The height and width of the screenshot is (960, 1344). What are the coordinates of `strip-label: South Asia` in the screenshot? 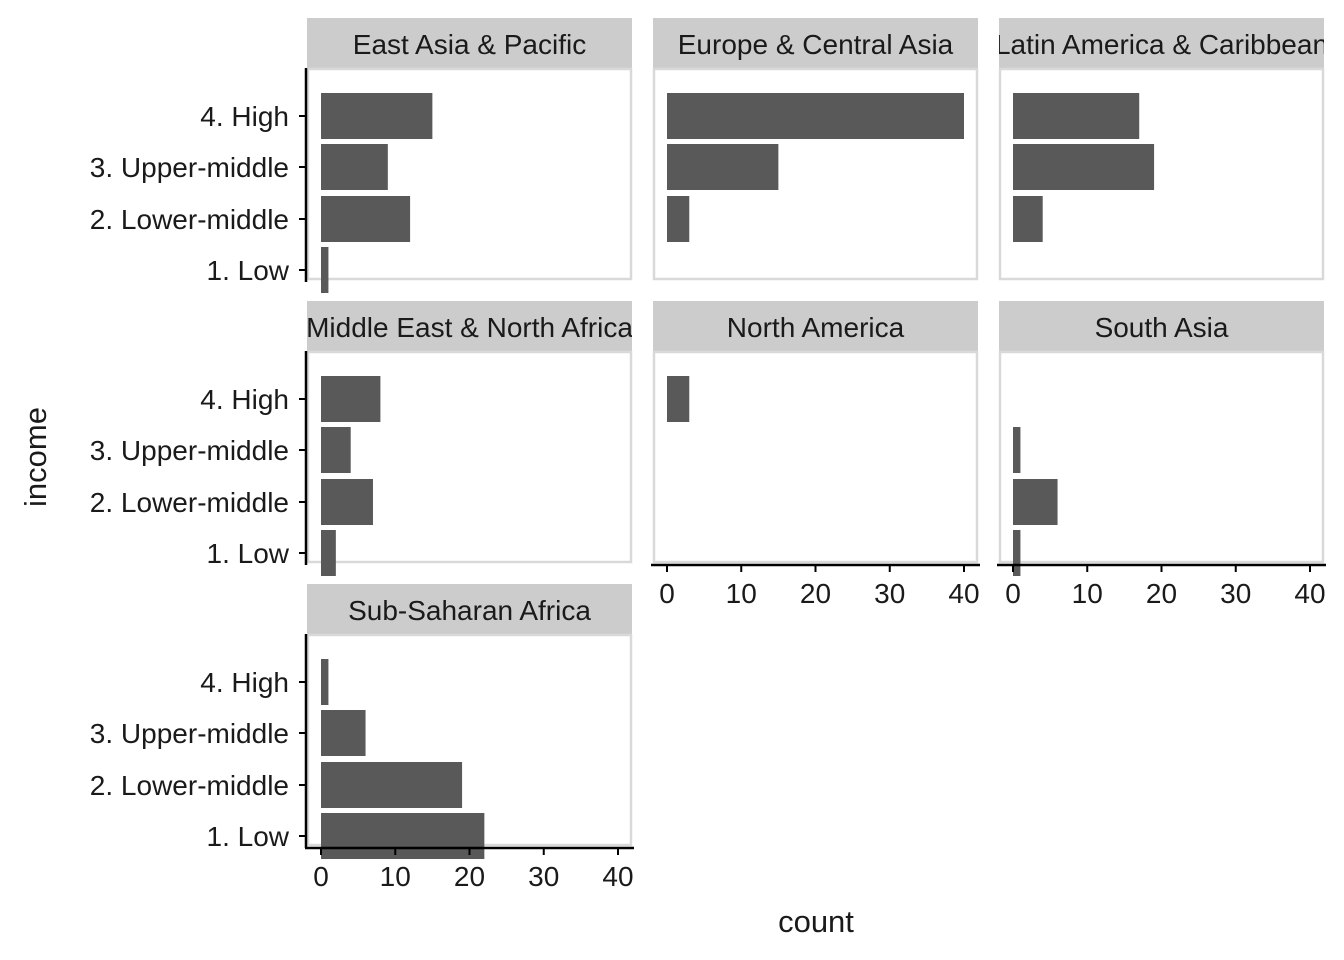 It's located at (1162, 327).